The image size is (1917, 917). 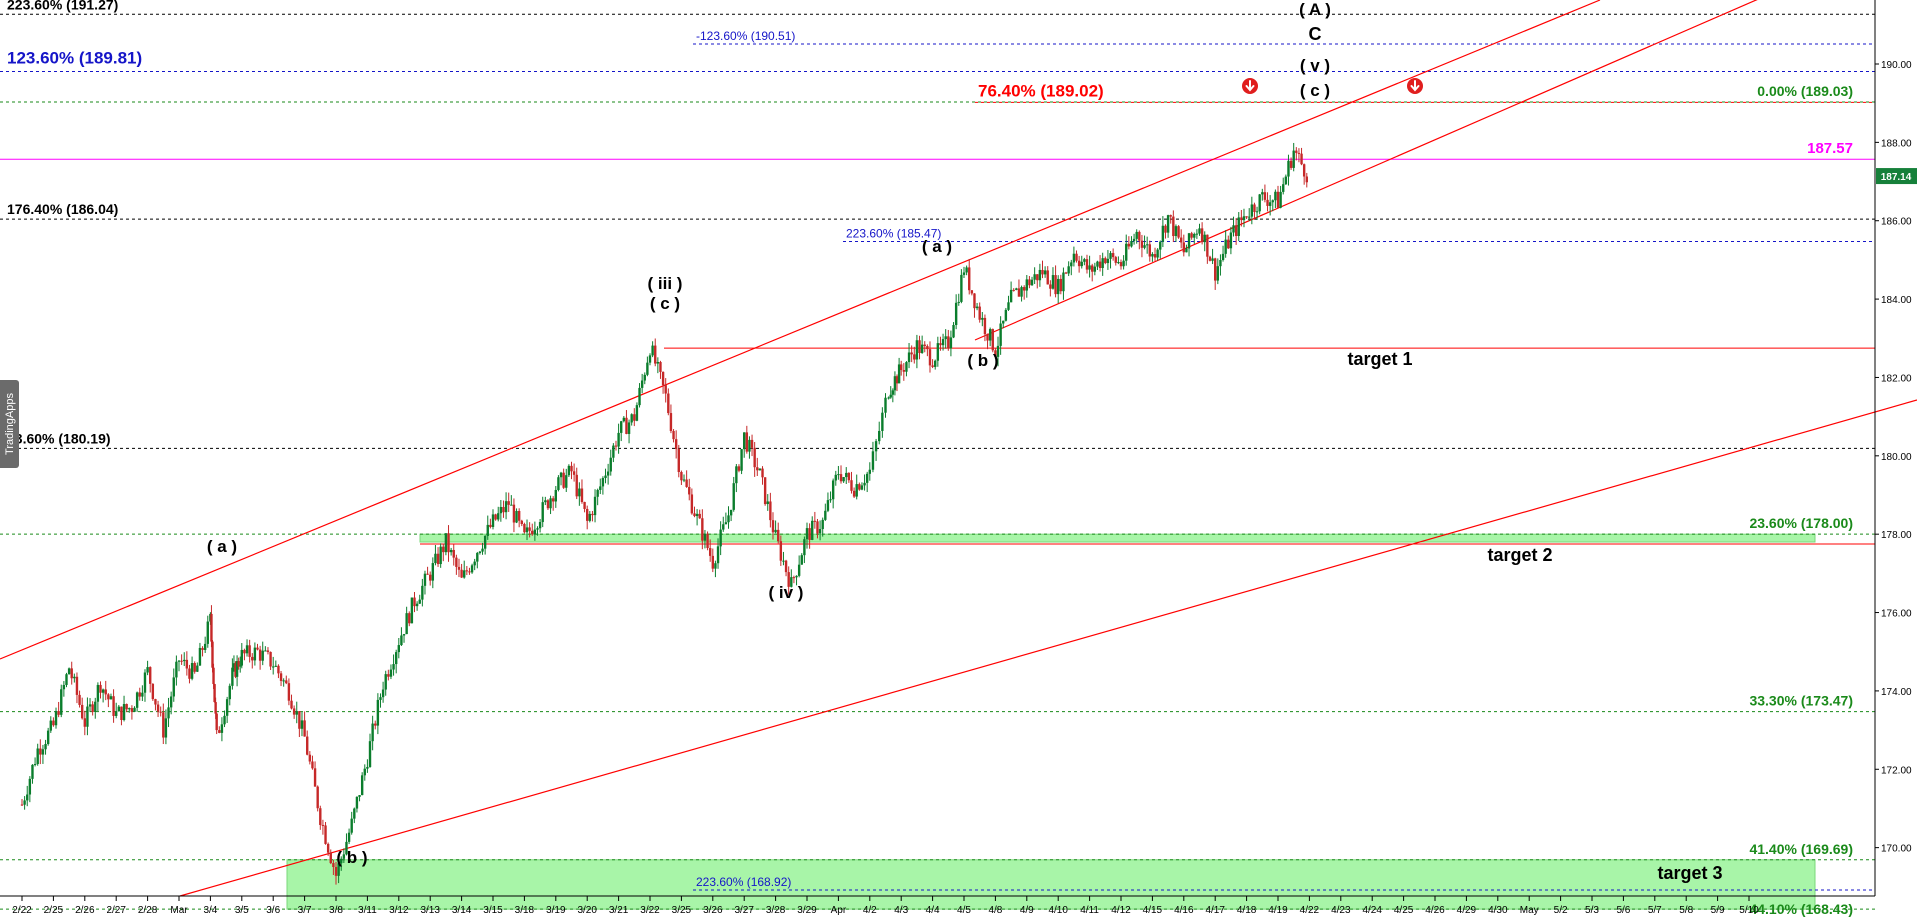 What do you see at coordinates (9, 424) in the screenshot?
I see `watermark-tab: TradingApps` at bounding box center [9, 424].